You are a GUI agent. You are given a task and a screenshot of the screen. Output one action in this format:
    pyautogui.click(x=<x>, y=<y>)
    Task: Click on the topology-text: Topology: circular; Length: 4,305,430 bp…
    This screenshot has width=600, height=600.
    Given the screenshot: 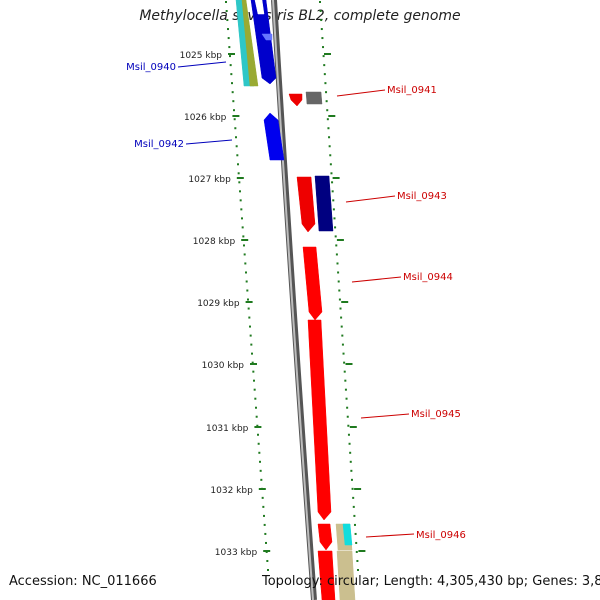 What is the action you would take?
    pyautogui.click(x=431, y=581)
    